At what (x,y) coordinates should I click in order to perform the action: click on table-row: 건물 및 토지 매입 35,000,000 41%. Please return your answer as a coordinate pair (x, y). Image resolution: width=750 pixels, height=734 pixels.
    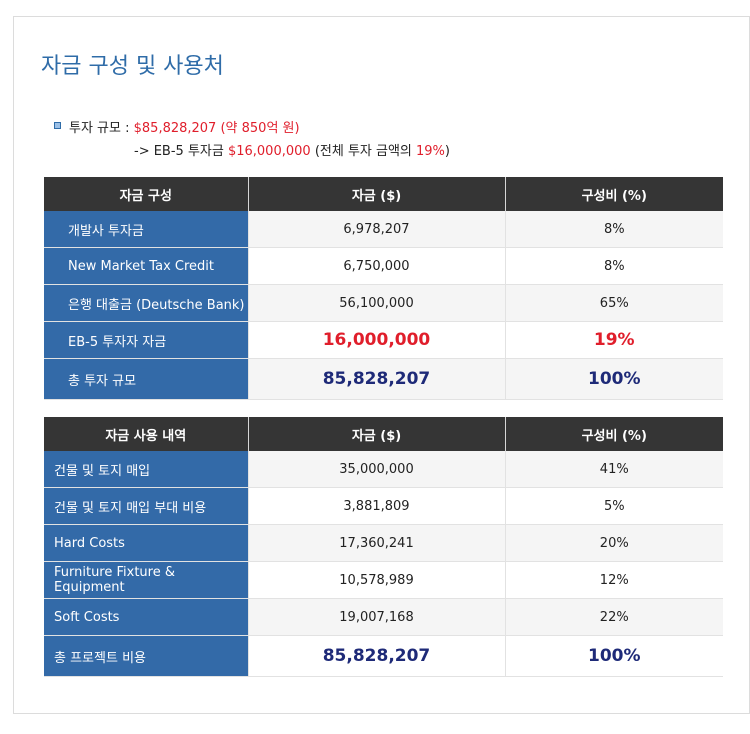
    Looking at the image, I should click on (383, 469).